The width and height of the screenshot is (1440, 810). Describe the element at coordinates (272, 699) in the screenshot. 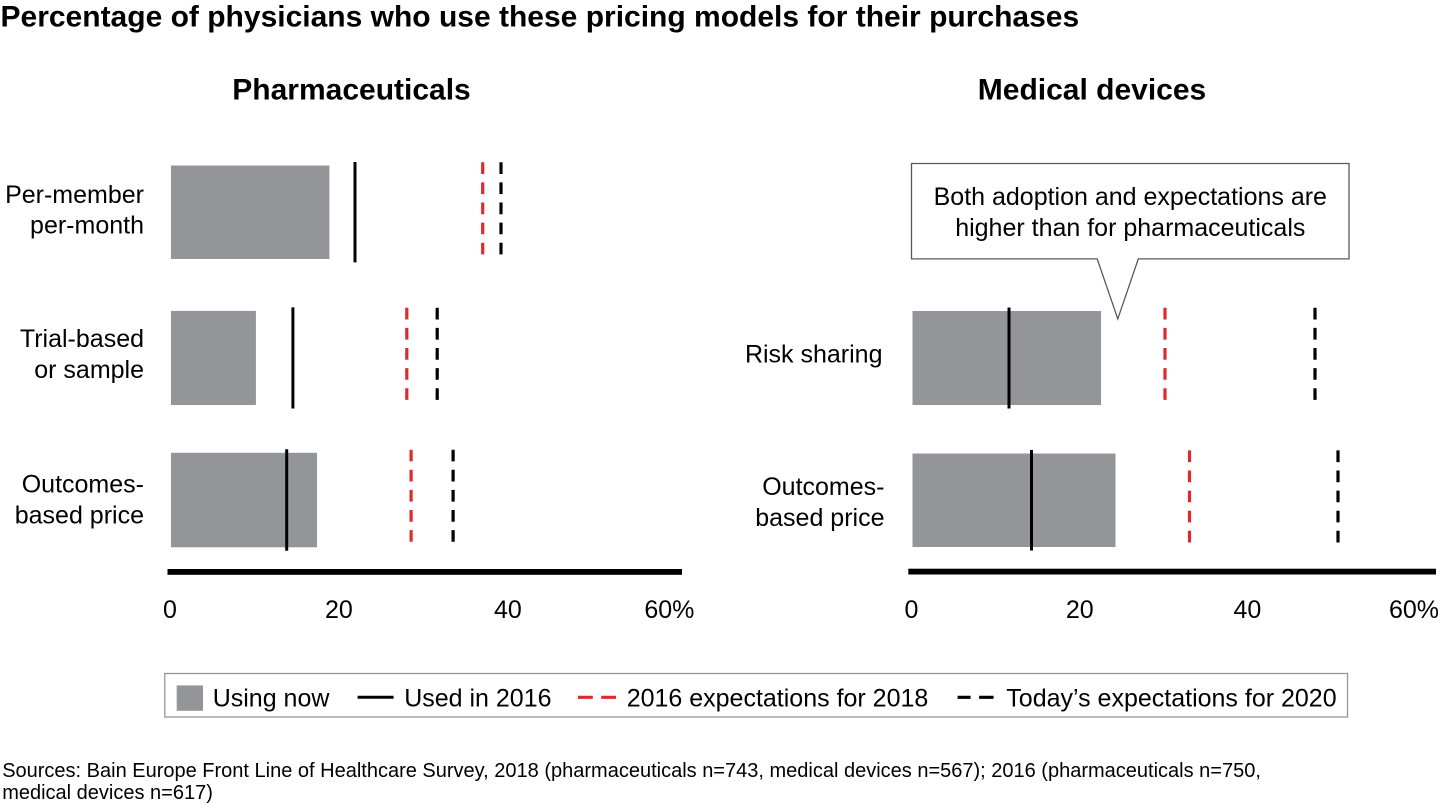

I see `svg-text: Using now` at that location.